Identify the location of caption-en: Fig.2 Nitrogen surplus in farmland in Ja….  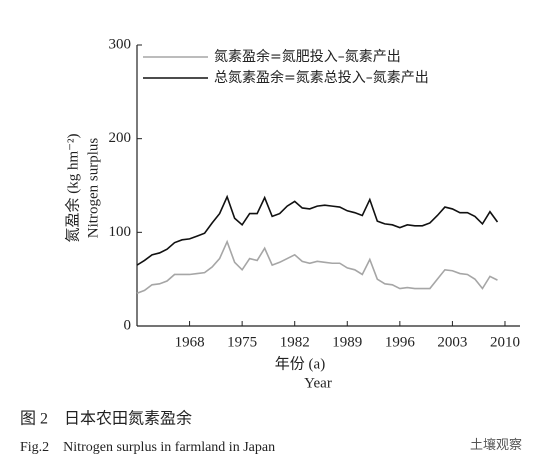
(147, 447).